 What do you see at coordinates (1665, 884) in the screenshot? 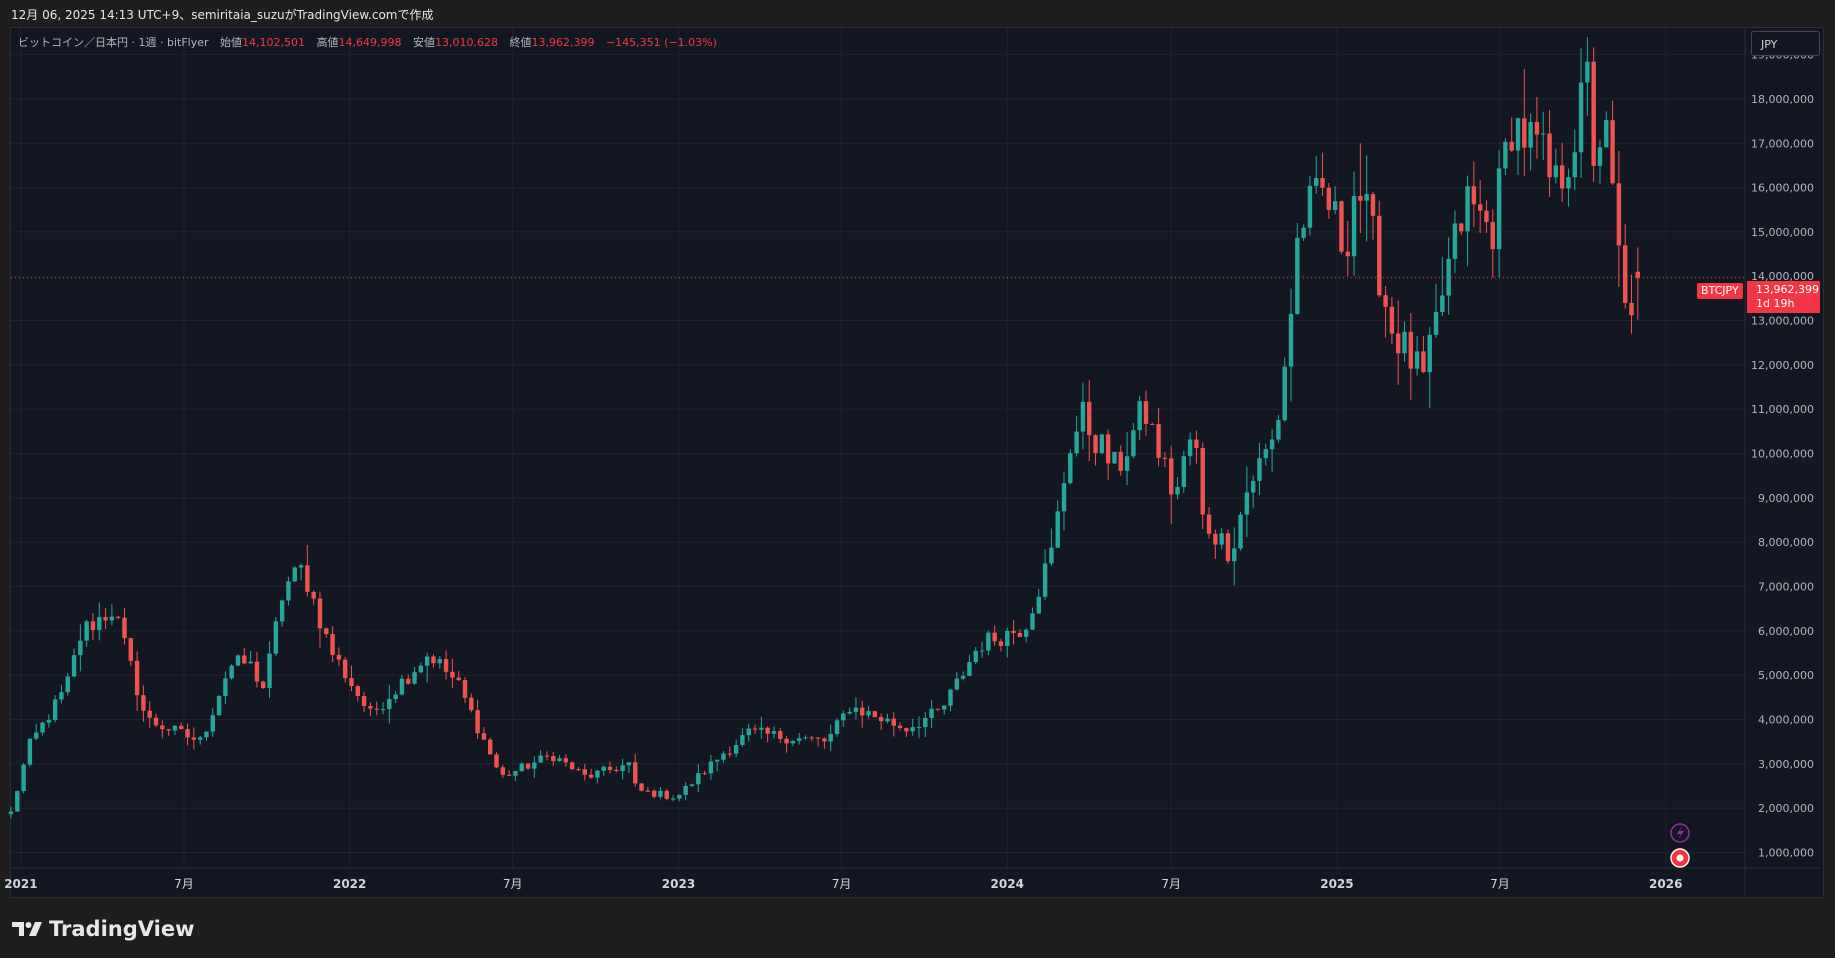
I see `x-tick-label: 2026` at bounding box center [1665, 884].